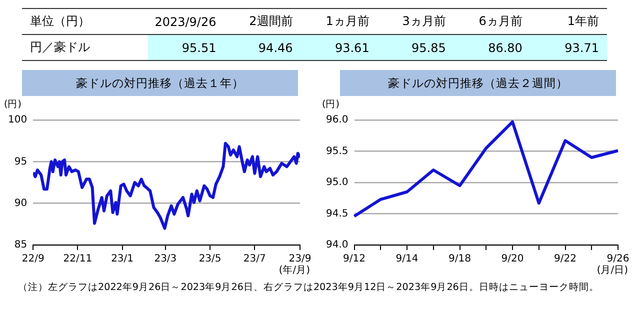  I want to click on x-tick-label: 22/9, so click(33, 259).